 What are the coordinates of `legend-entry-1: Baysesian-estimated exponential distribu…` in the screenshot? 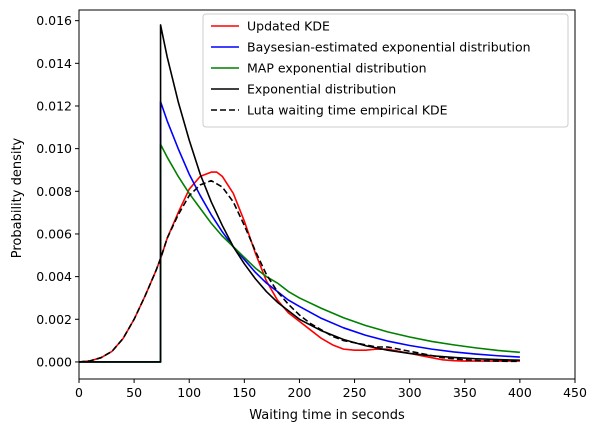 It's located at (389, 47).